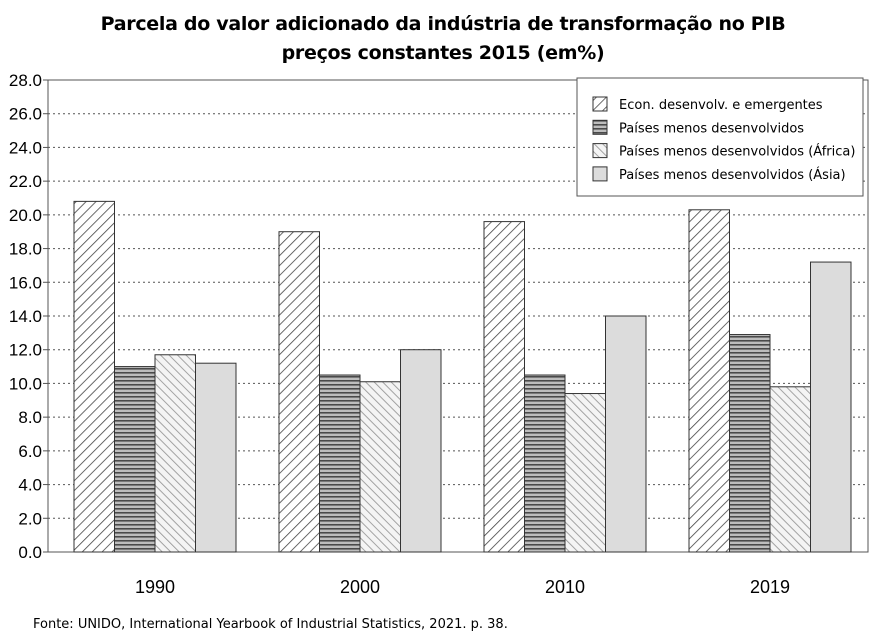  What do you see at coordinates (216, 457) in the screenshot?
I see `bar-4-1990` at bounding box center [216, 457].